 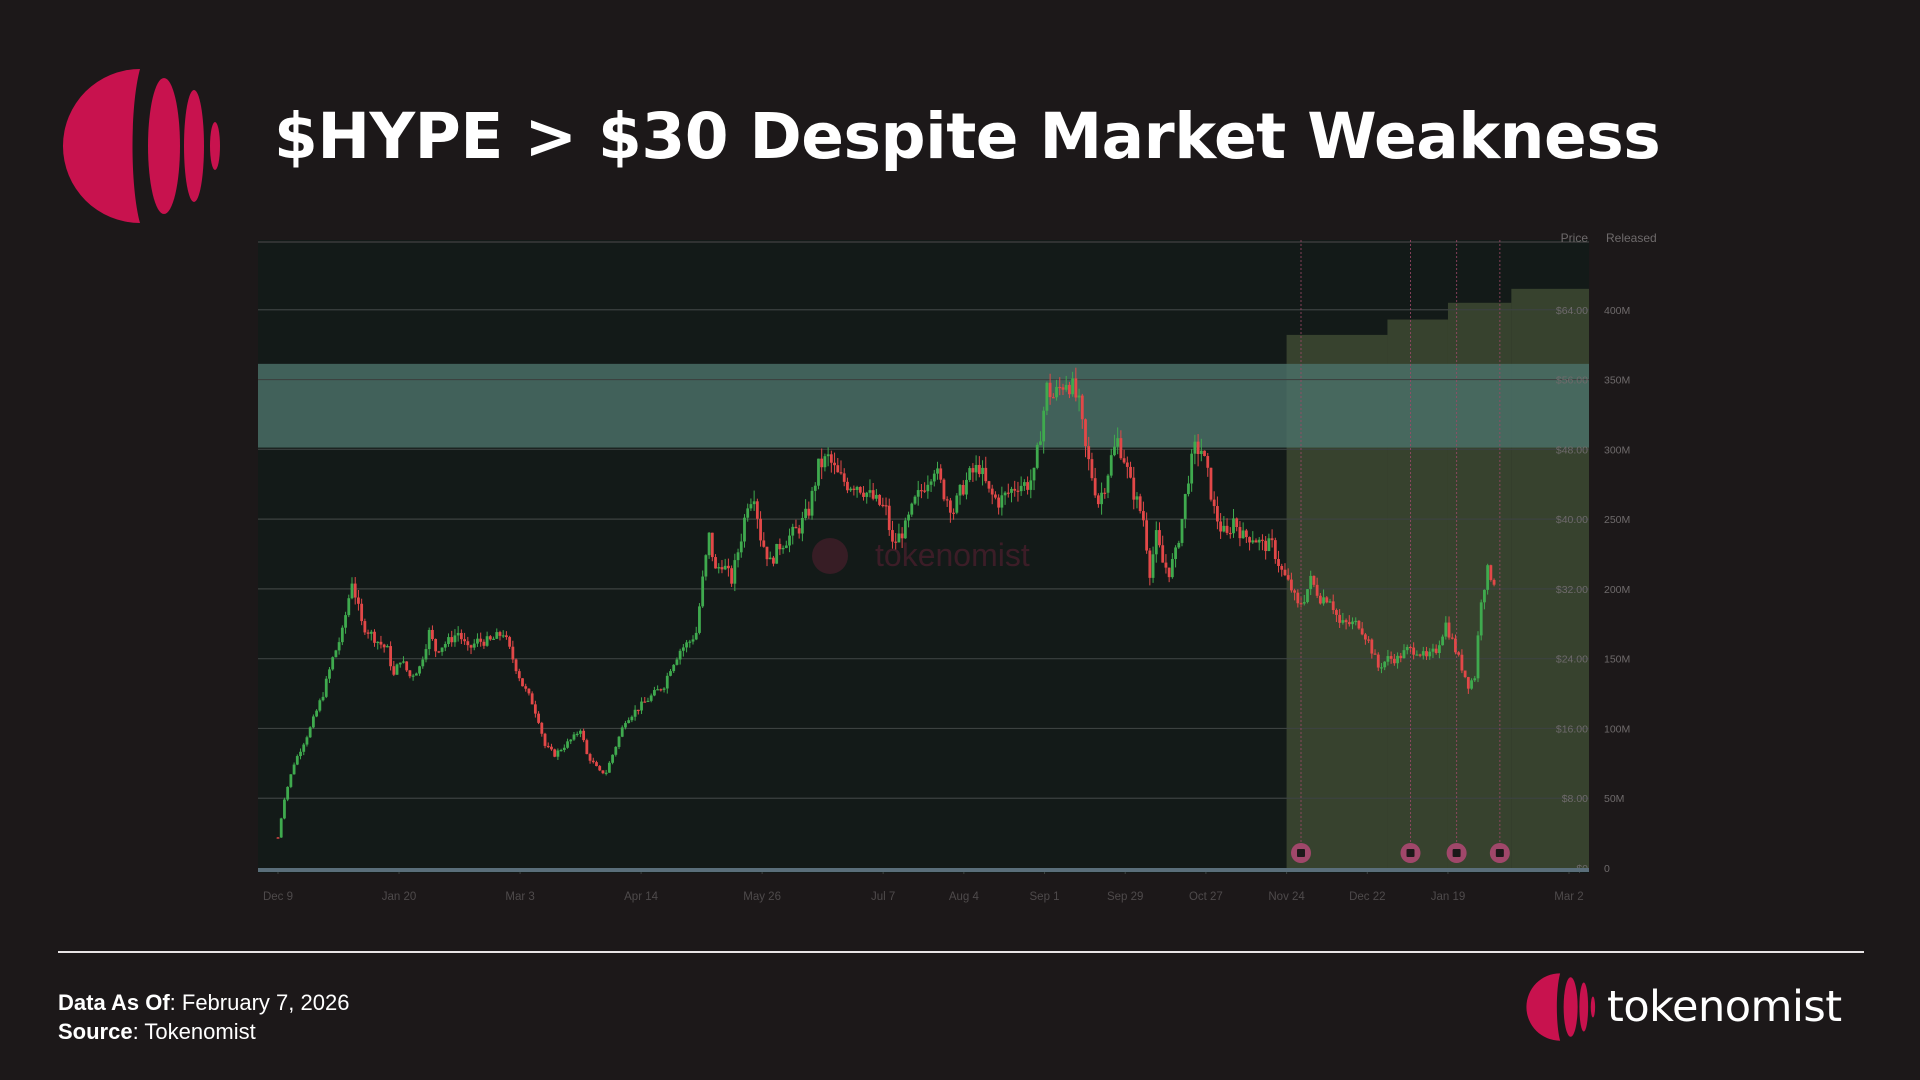 I want to click on price-tick-label: $64.00, so click(x=1572, y=311).